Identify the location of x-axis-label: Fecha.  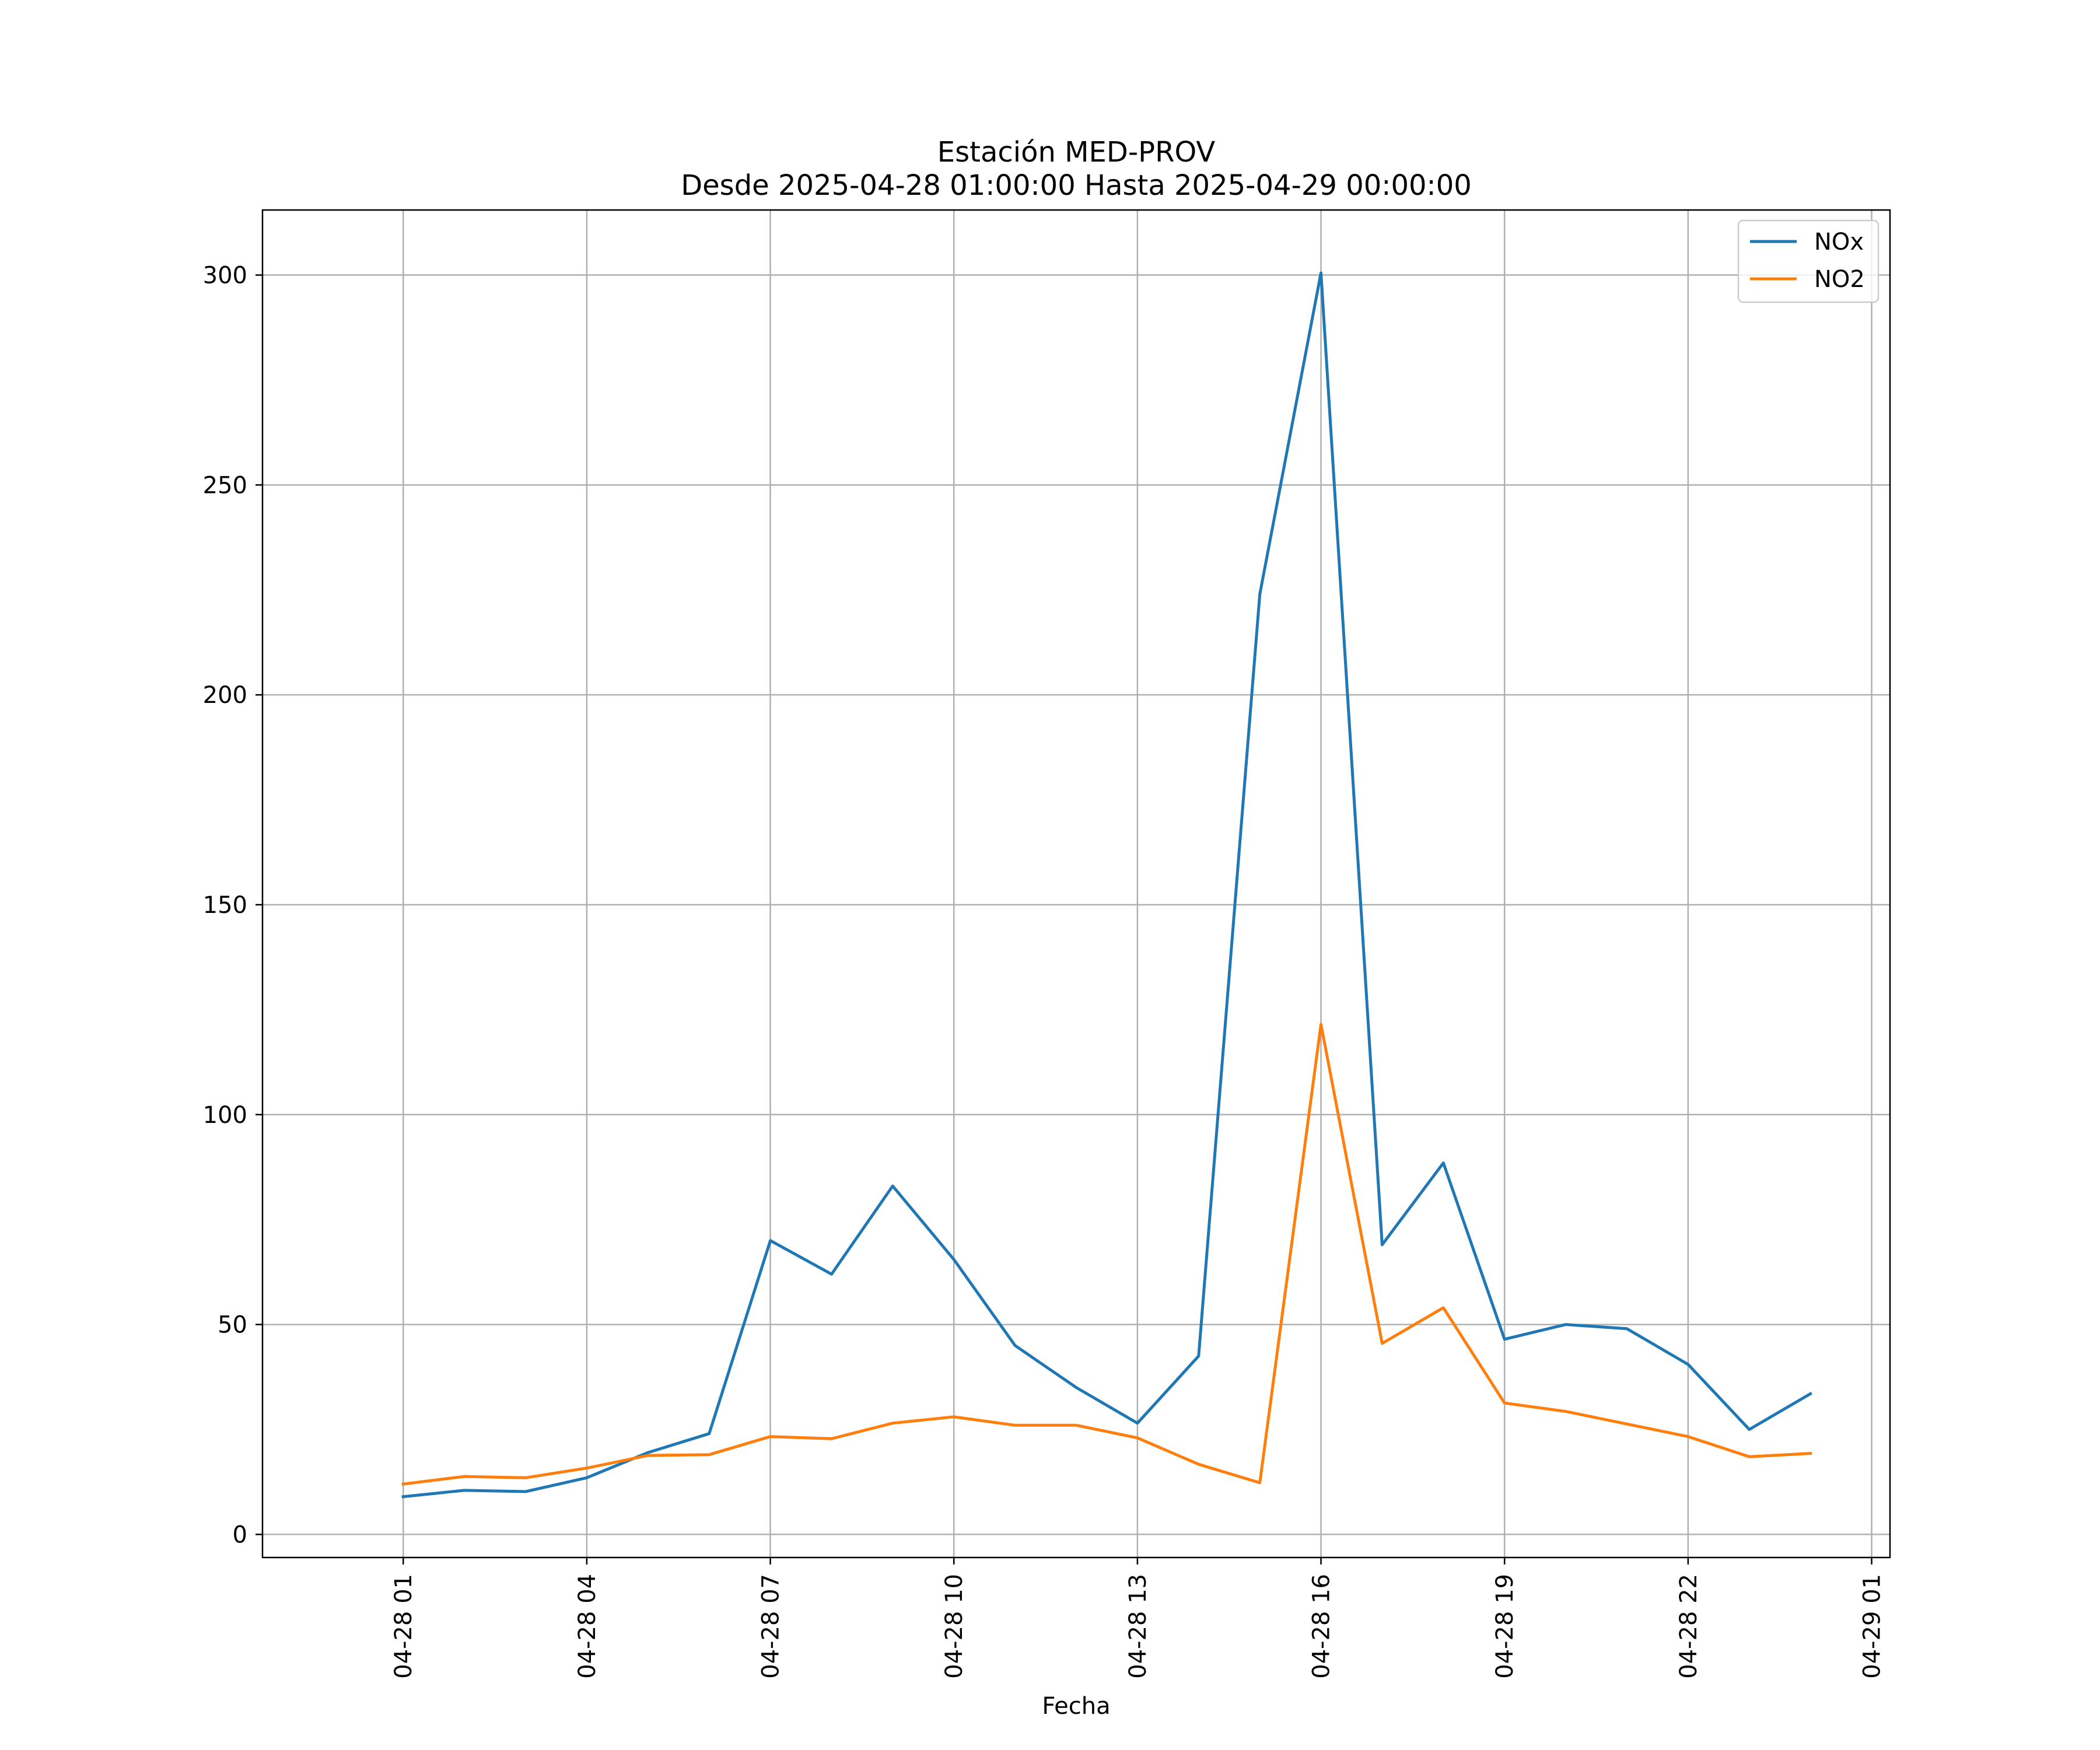
(1076, 1706).